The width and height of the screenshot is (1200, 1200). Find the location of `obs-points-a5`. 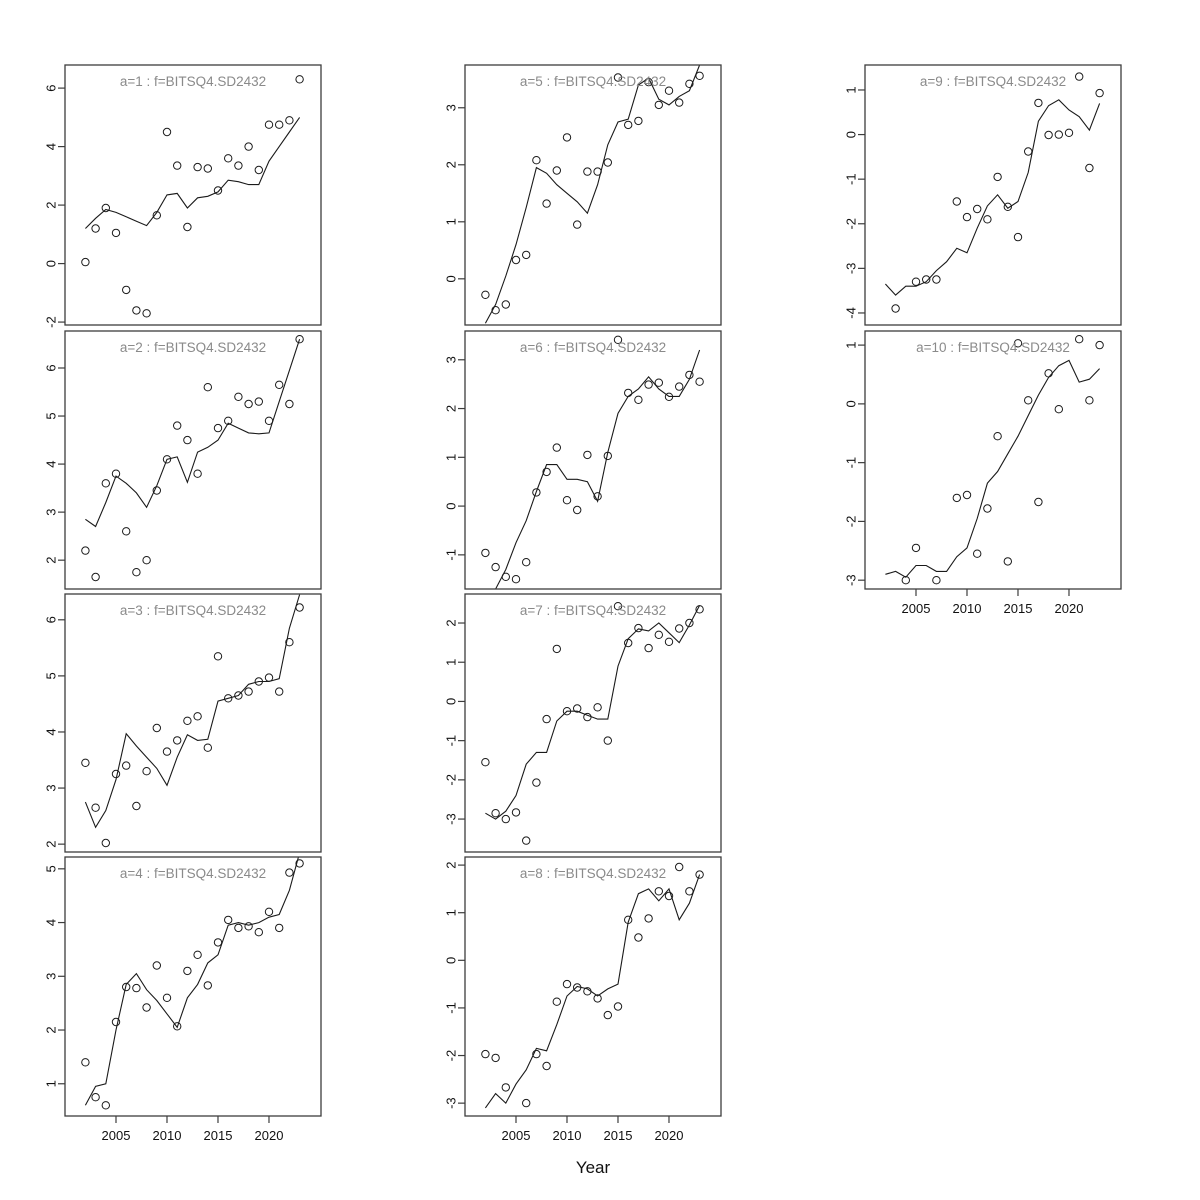

obs-points-a5 is located at coordinates (592, 193).